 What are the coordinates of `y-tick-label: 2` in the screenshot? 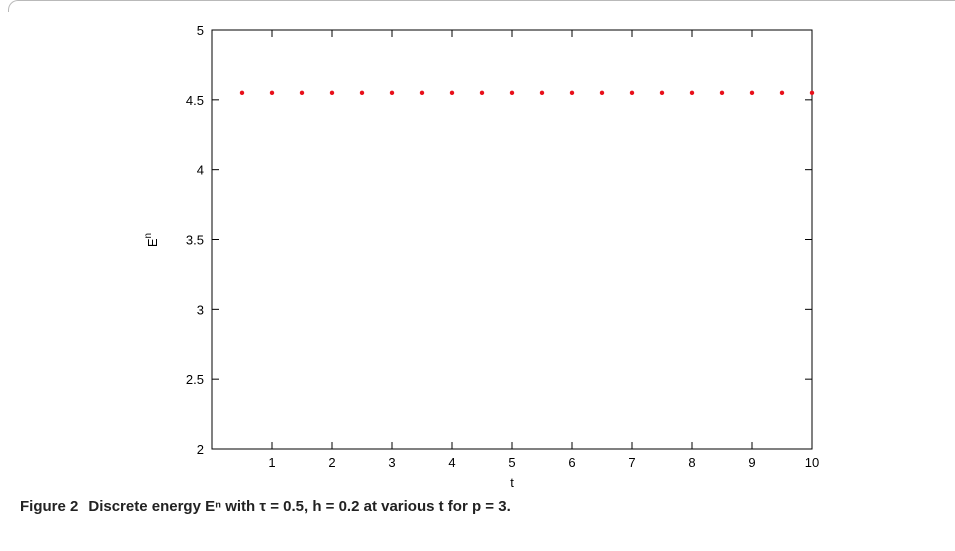 It's located at (200, 449).